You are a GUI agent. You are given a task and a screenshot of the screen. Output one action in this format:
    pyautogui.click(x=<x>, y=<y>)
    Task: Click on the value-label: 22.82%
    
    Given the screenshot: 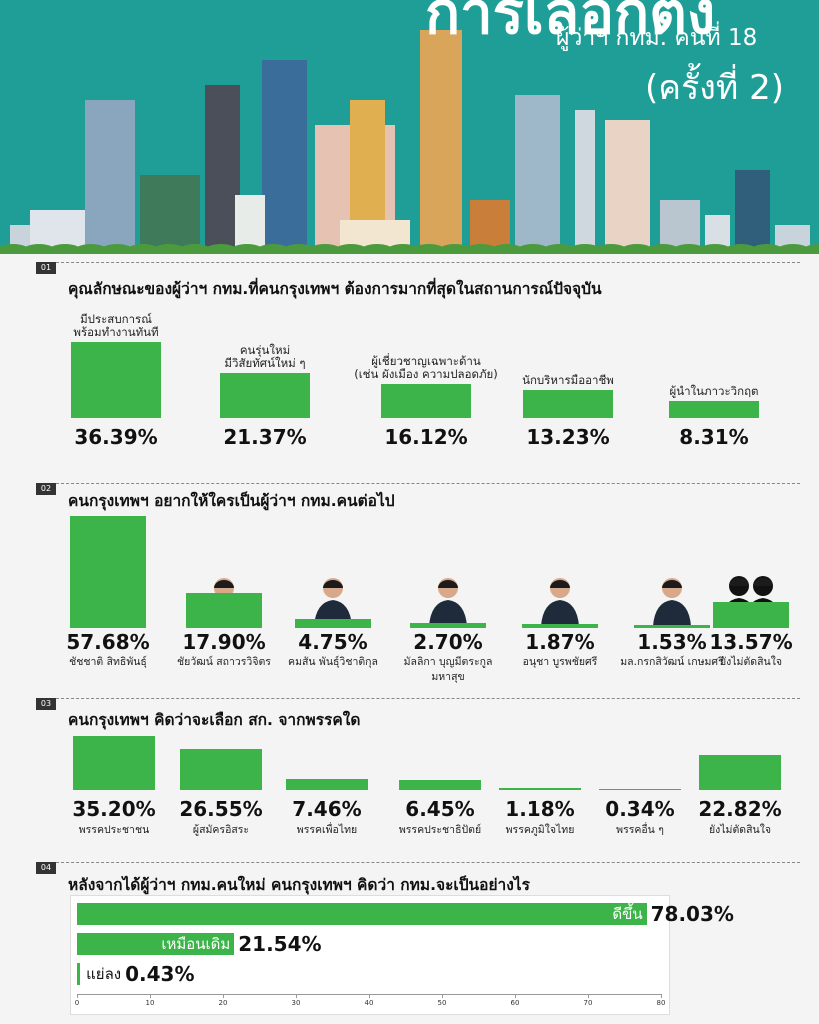 What is the action you would take?
    pyautogui.click(x=740, y=809)
    